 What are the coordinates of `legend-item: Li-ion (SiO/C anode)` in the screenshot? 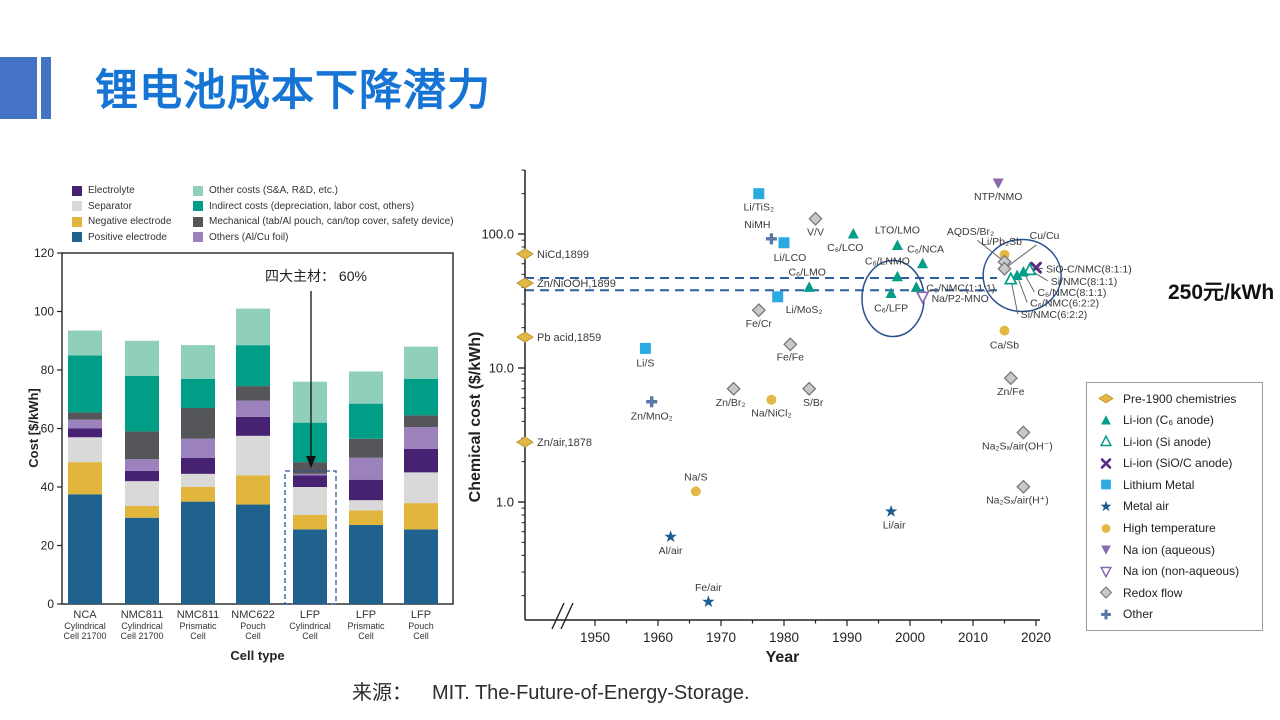 It's located at (1174, 463).